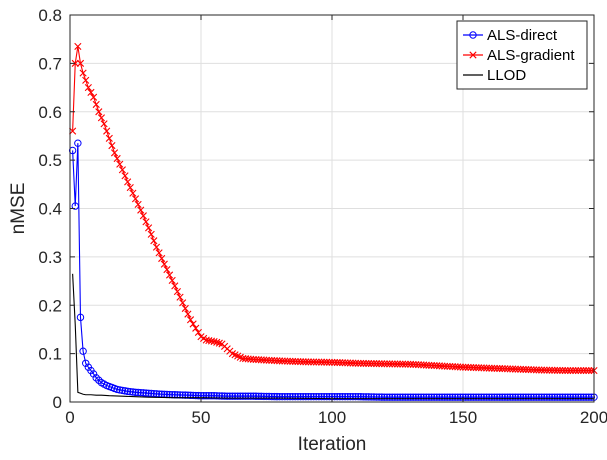 This screenshot has height=460, width=607. Describe the element at coordinates (18, 209) in the screenshot. I see `y-axis-label: nMSE` at that location.